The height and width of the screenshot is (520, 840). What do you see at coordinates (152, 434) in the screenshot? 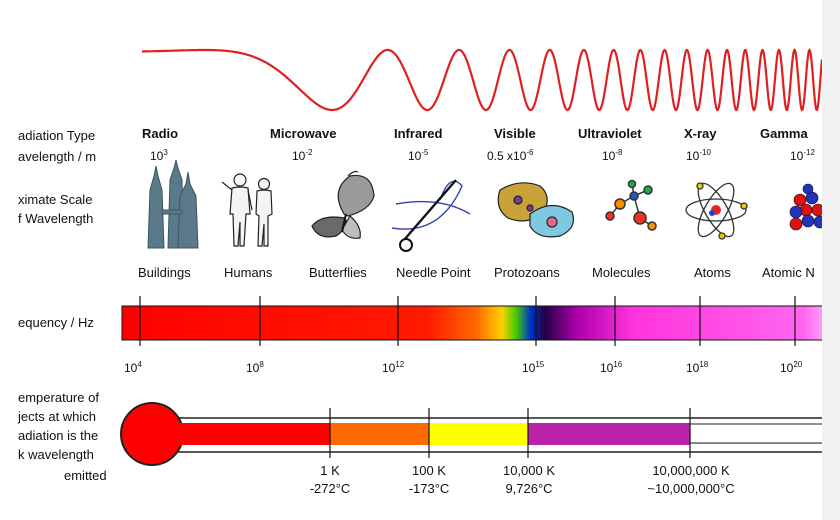
I see `thermometer-bulb` at bounding box center [152, 434].